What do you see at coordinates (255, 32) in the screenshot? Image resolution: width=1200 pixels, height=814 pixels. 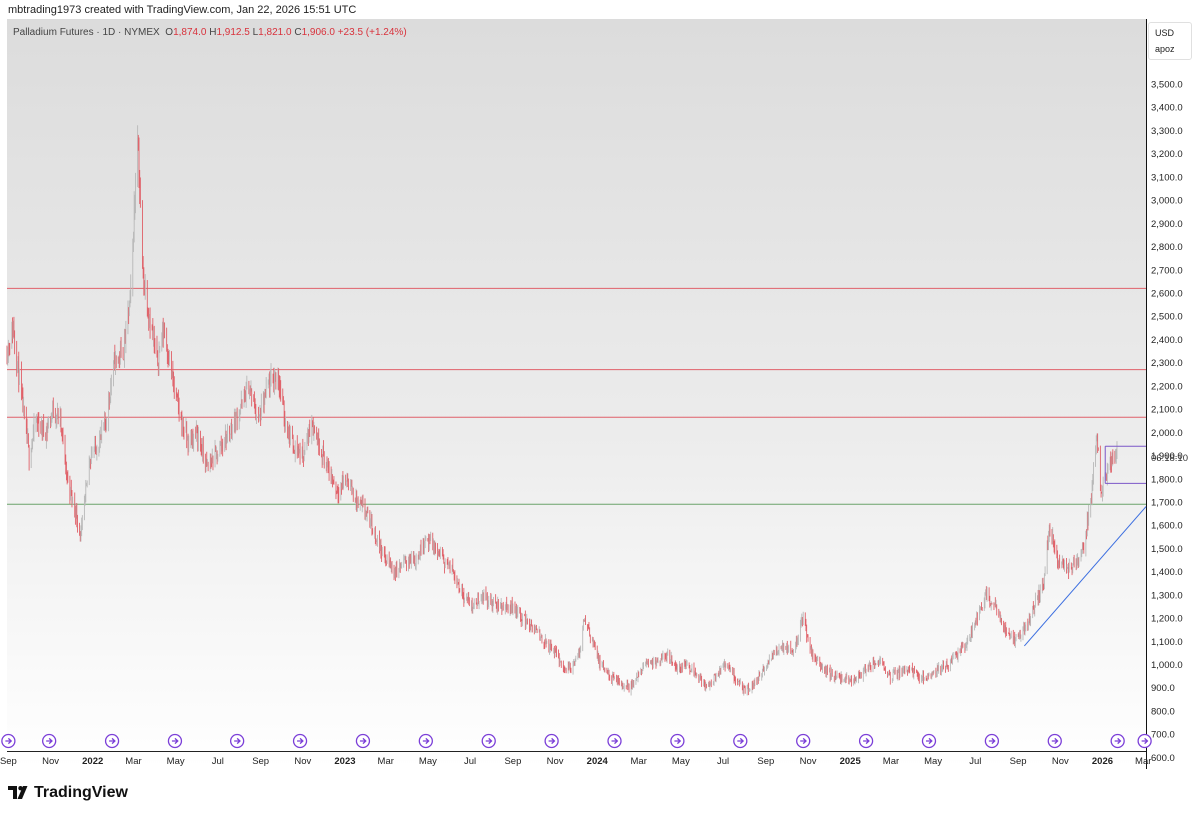 I see `low-label: L` at bounding box center [255, 32].